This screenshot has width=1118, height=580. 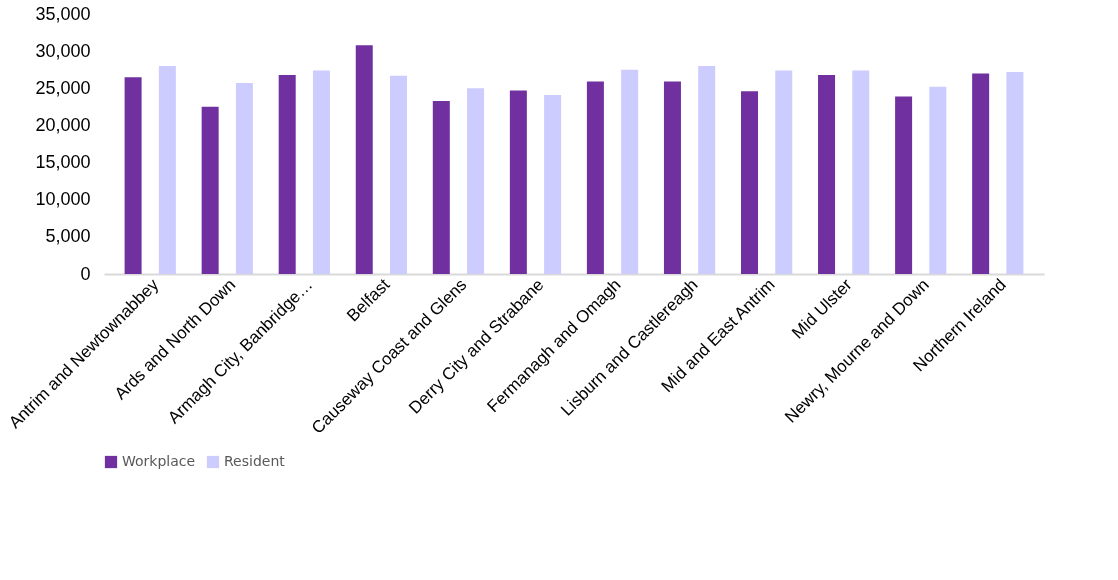 I want to click on y-tick-label: 35,000, so click(x=63, y=13).